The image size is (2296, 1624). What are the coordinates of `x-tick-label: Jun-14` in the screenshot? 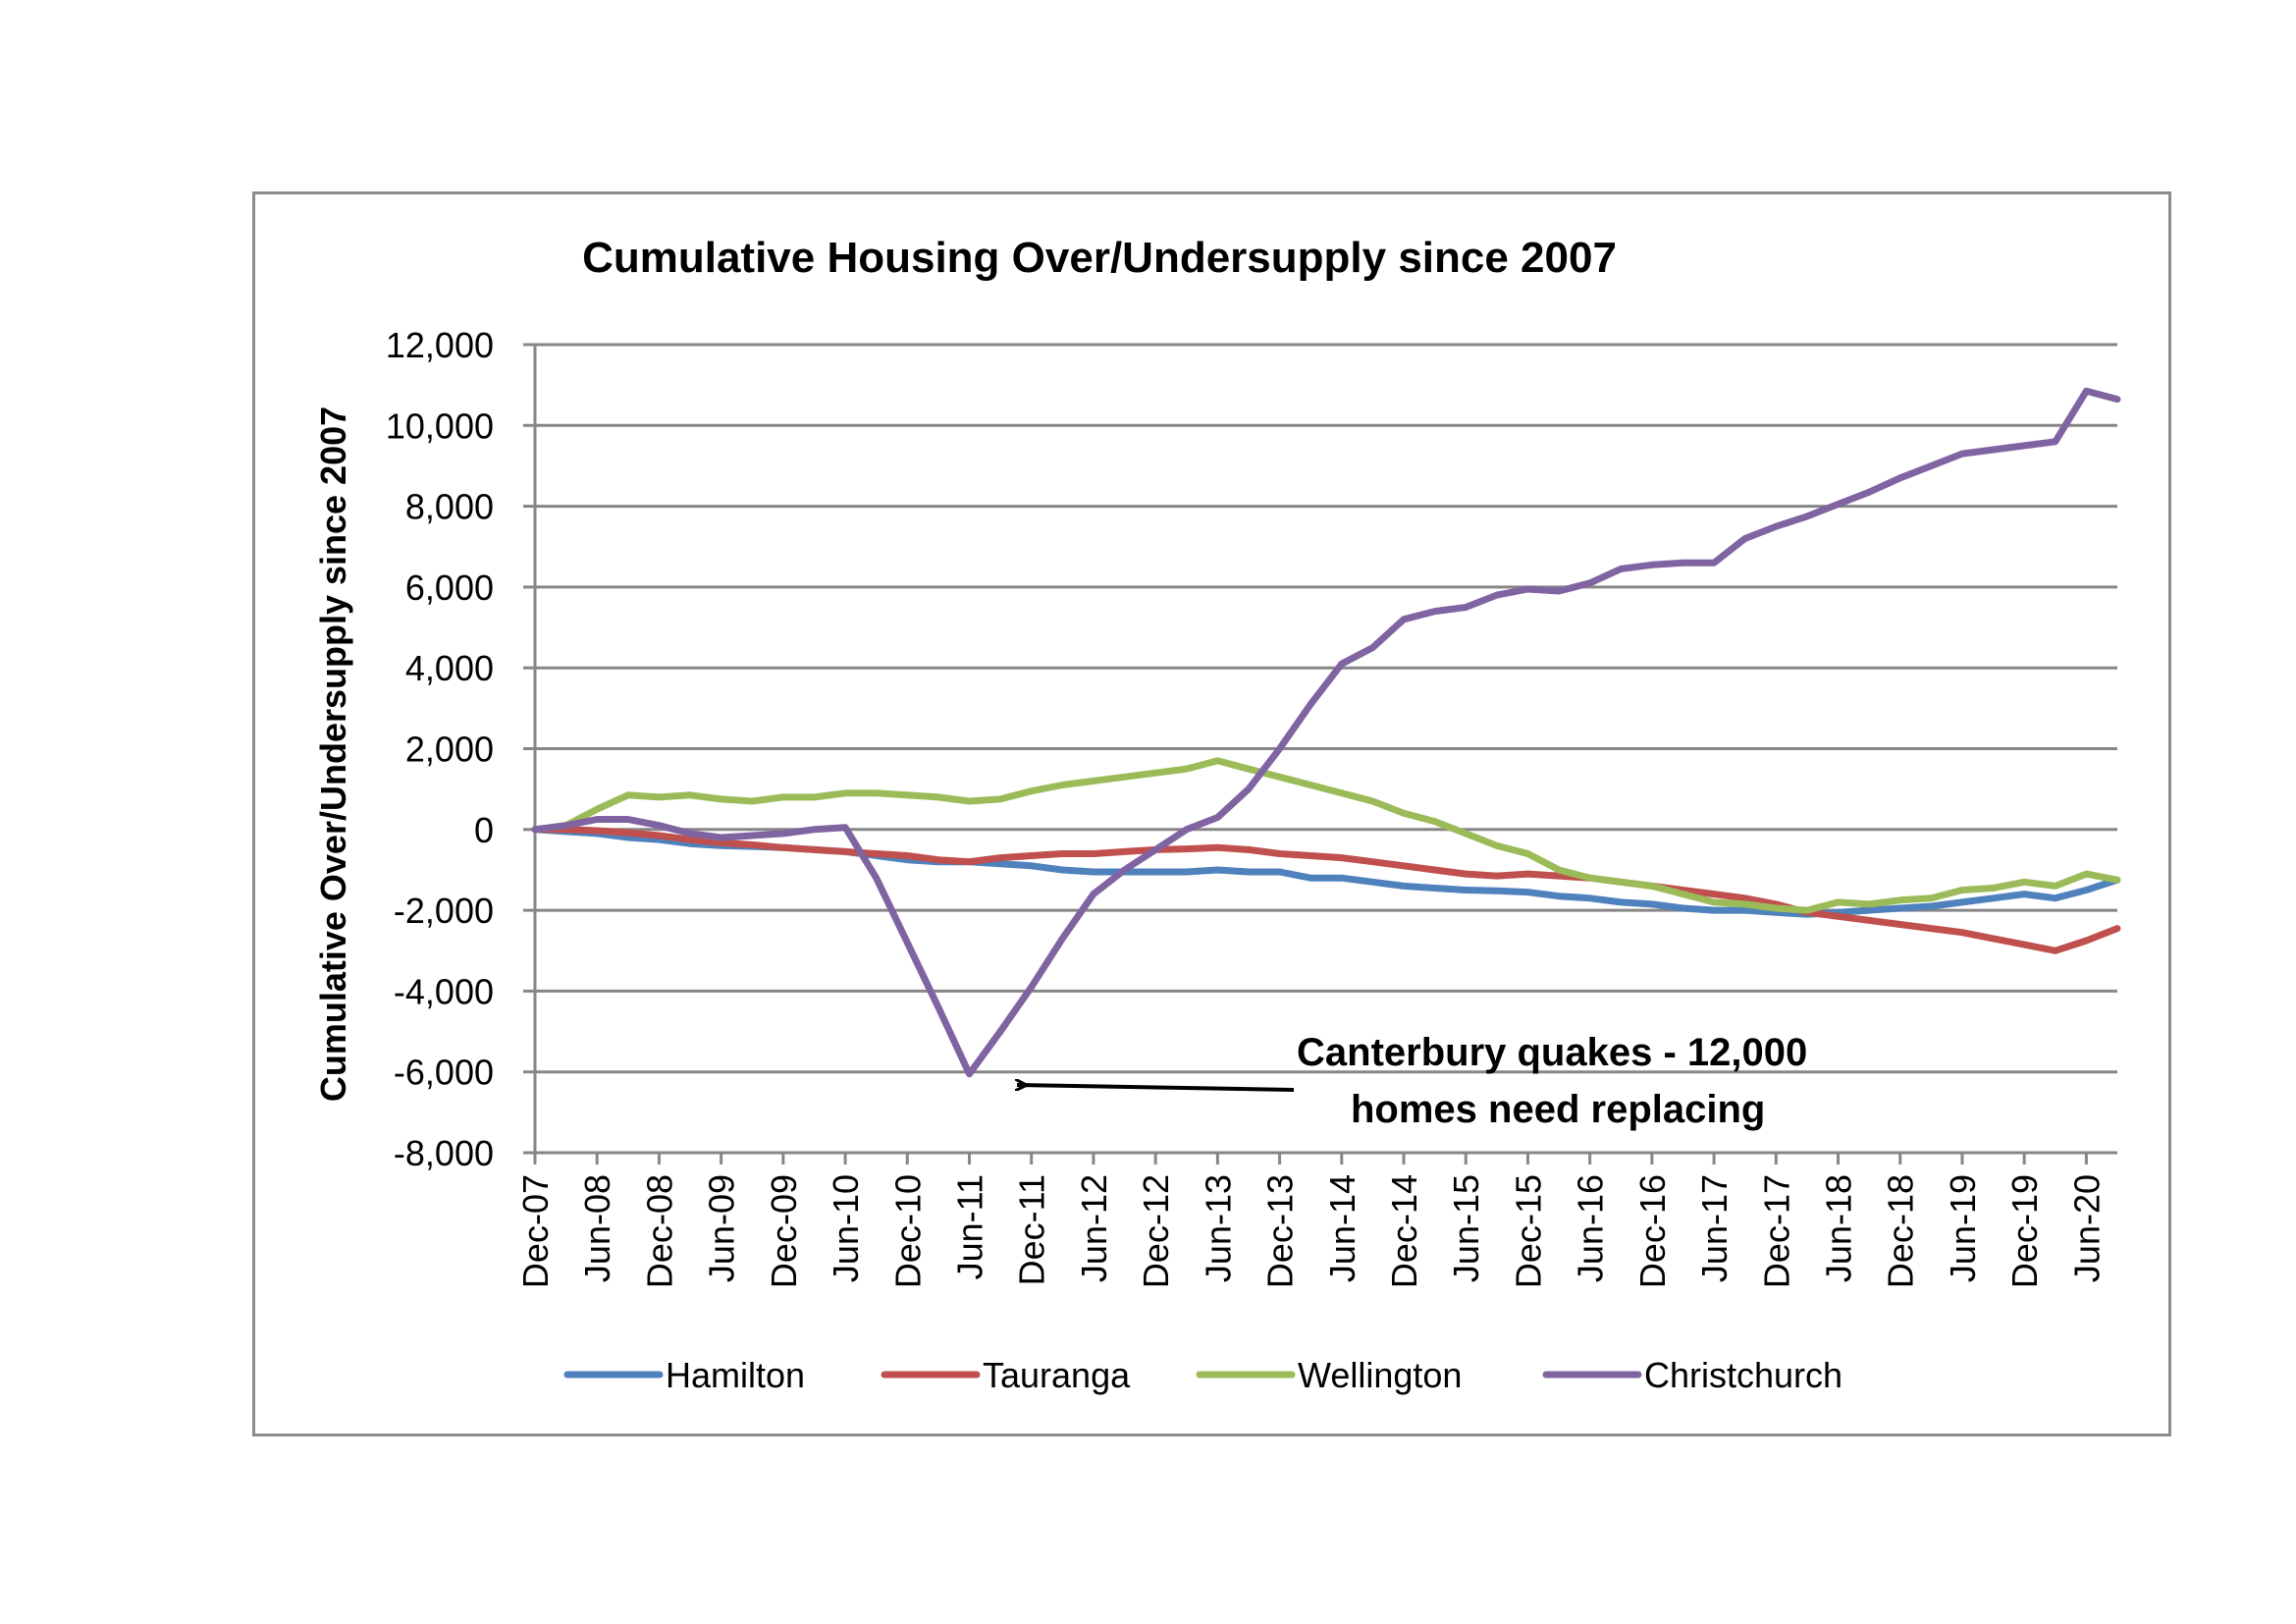 It's located at (1342, 1228).